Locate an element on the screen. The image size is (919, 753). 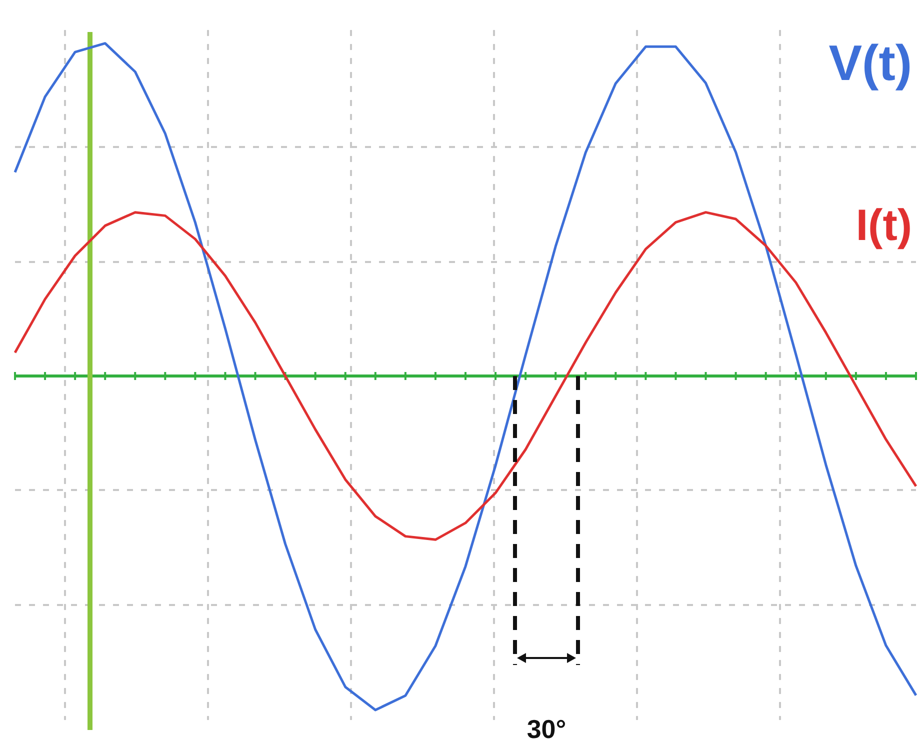
text: V(t) is located at coordinates (870, 63).